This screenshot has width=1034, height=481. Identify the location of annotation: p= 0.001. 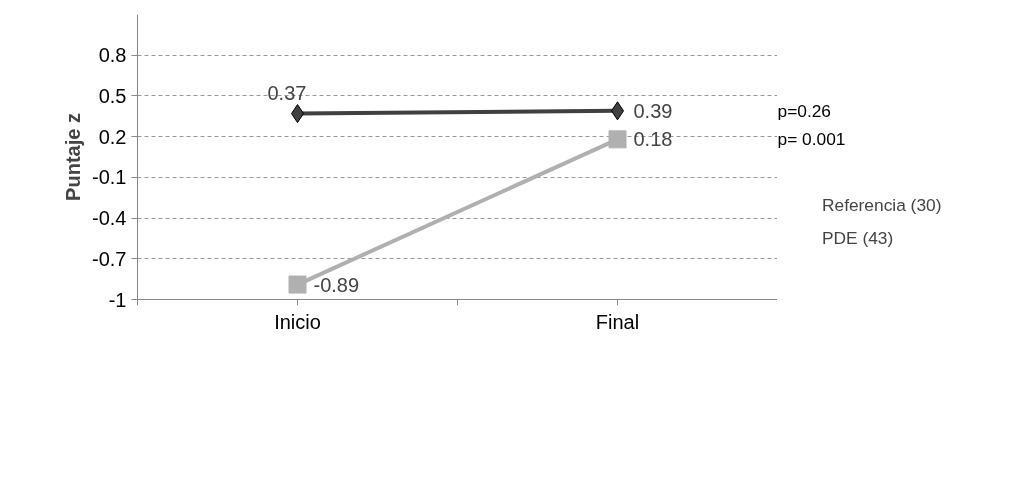
(811, 139).